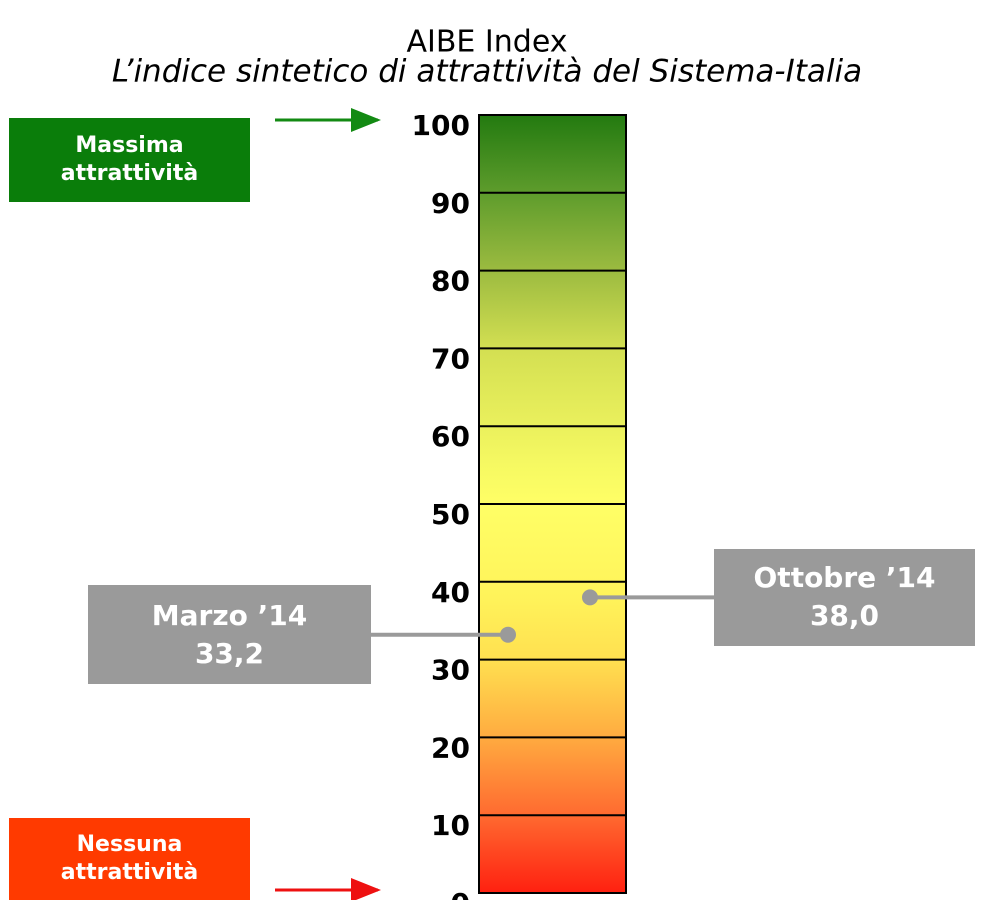 Image resolution: width=991 pixels, height=900 pixels. What do you see at coordinates (450, 825) in the screenshot?
I see `y-tick-label: 10` at bounding box center [450, 825].